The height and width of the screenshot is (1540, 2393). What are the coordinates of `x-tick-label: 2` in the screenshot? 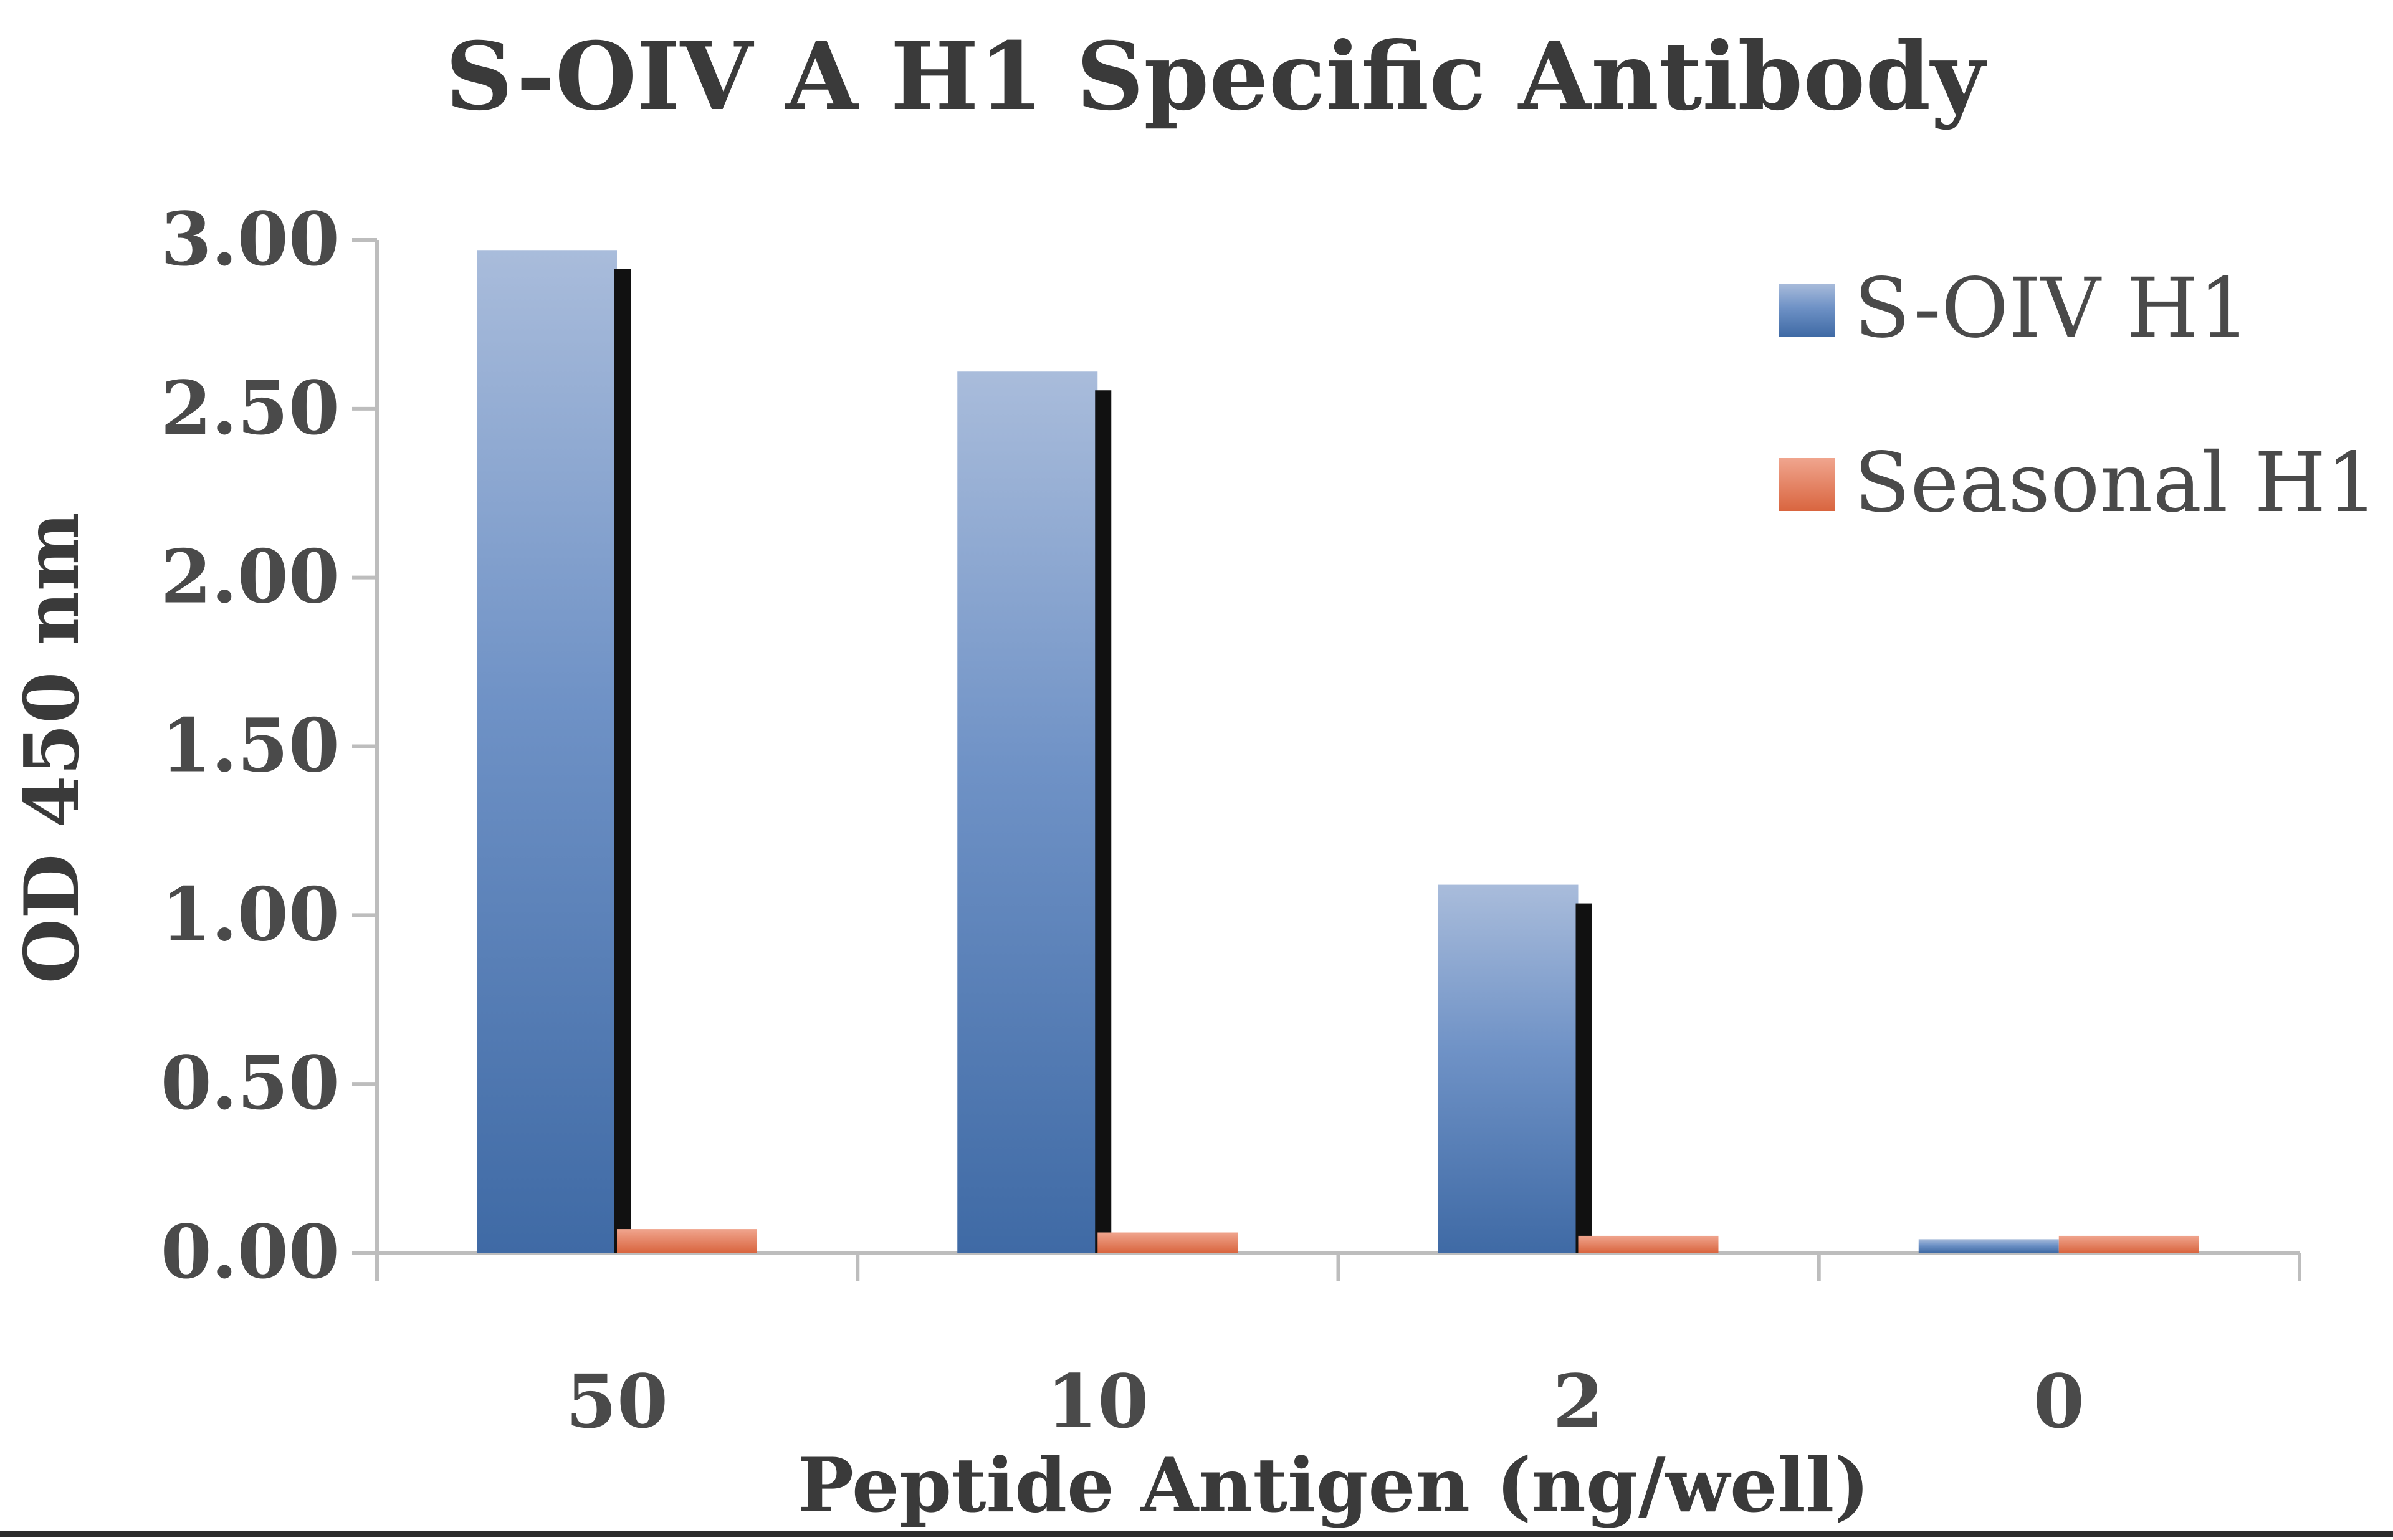 It's located at (1578, 1401).